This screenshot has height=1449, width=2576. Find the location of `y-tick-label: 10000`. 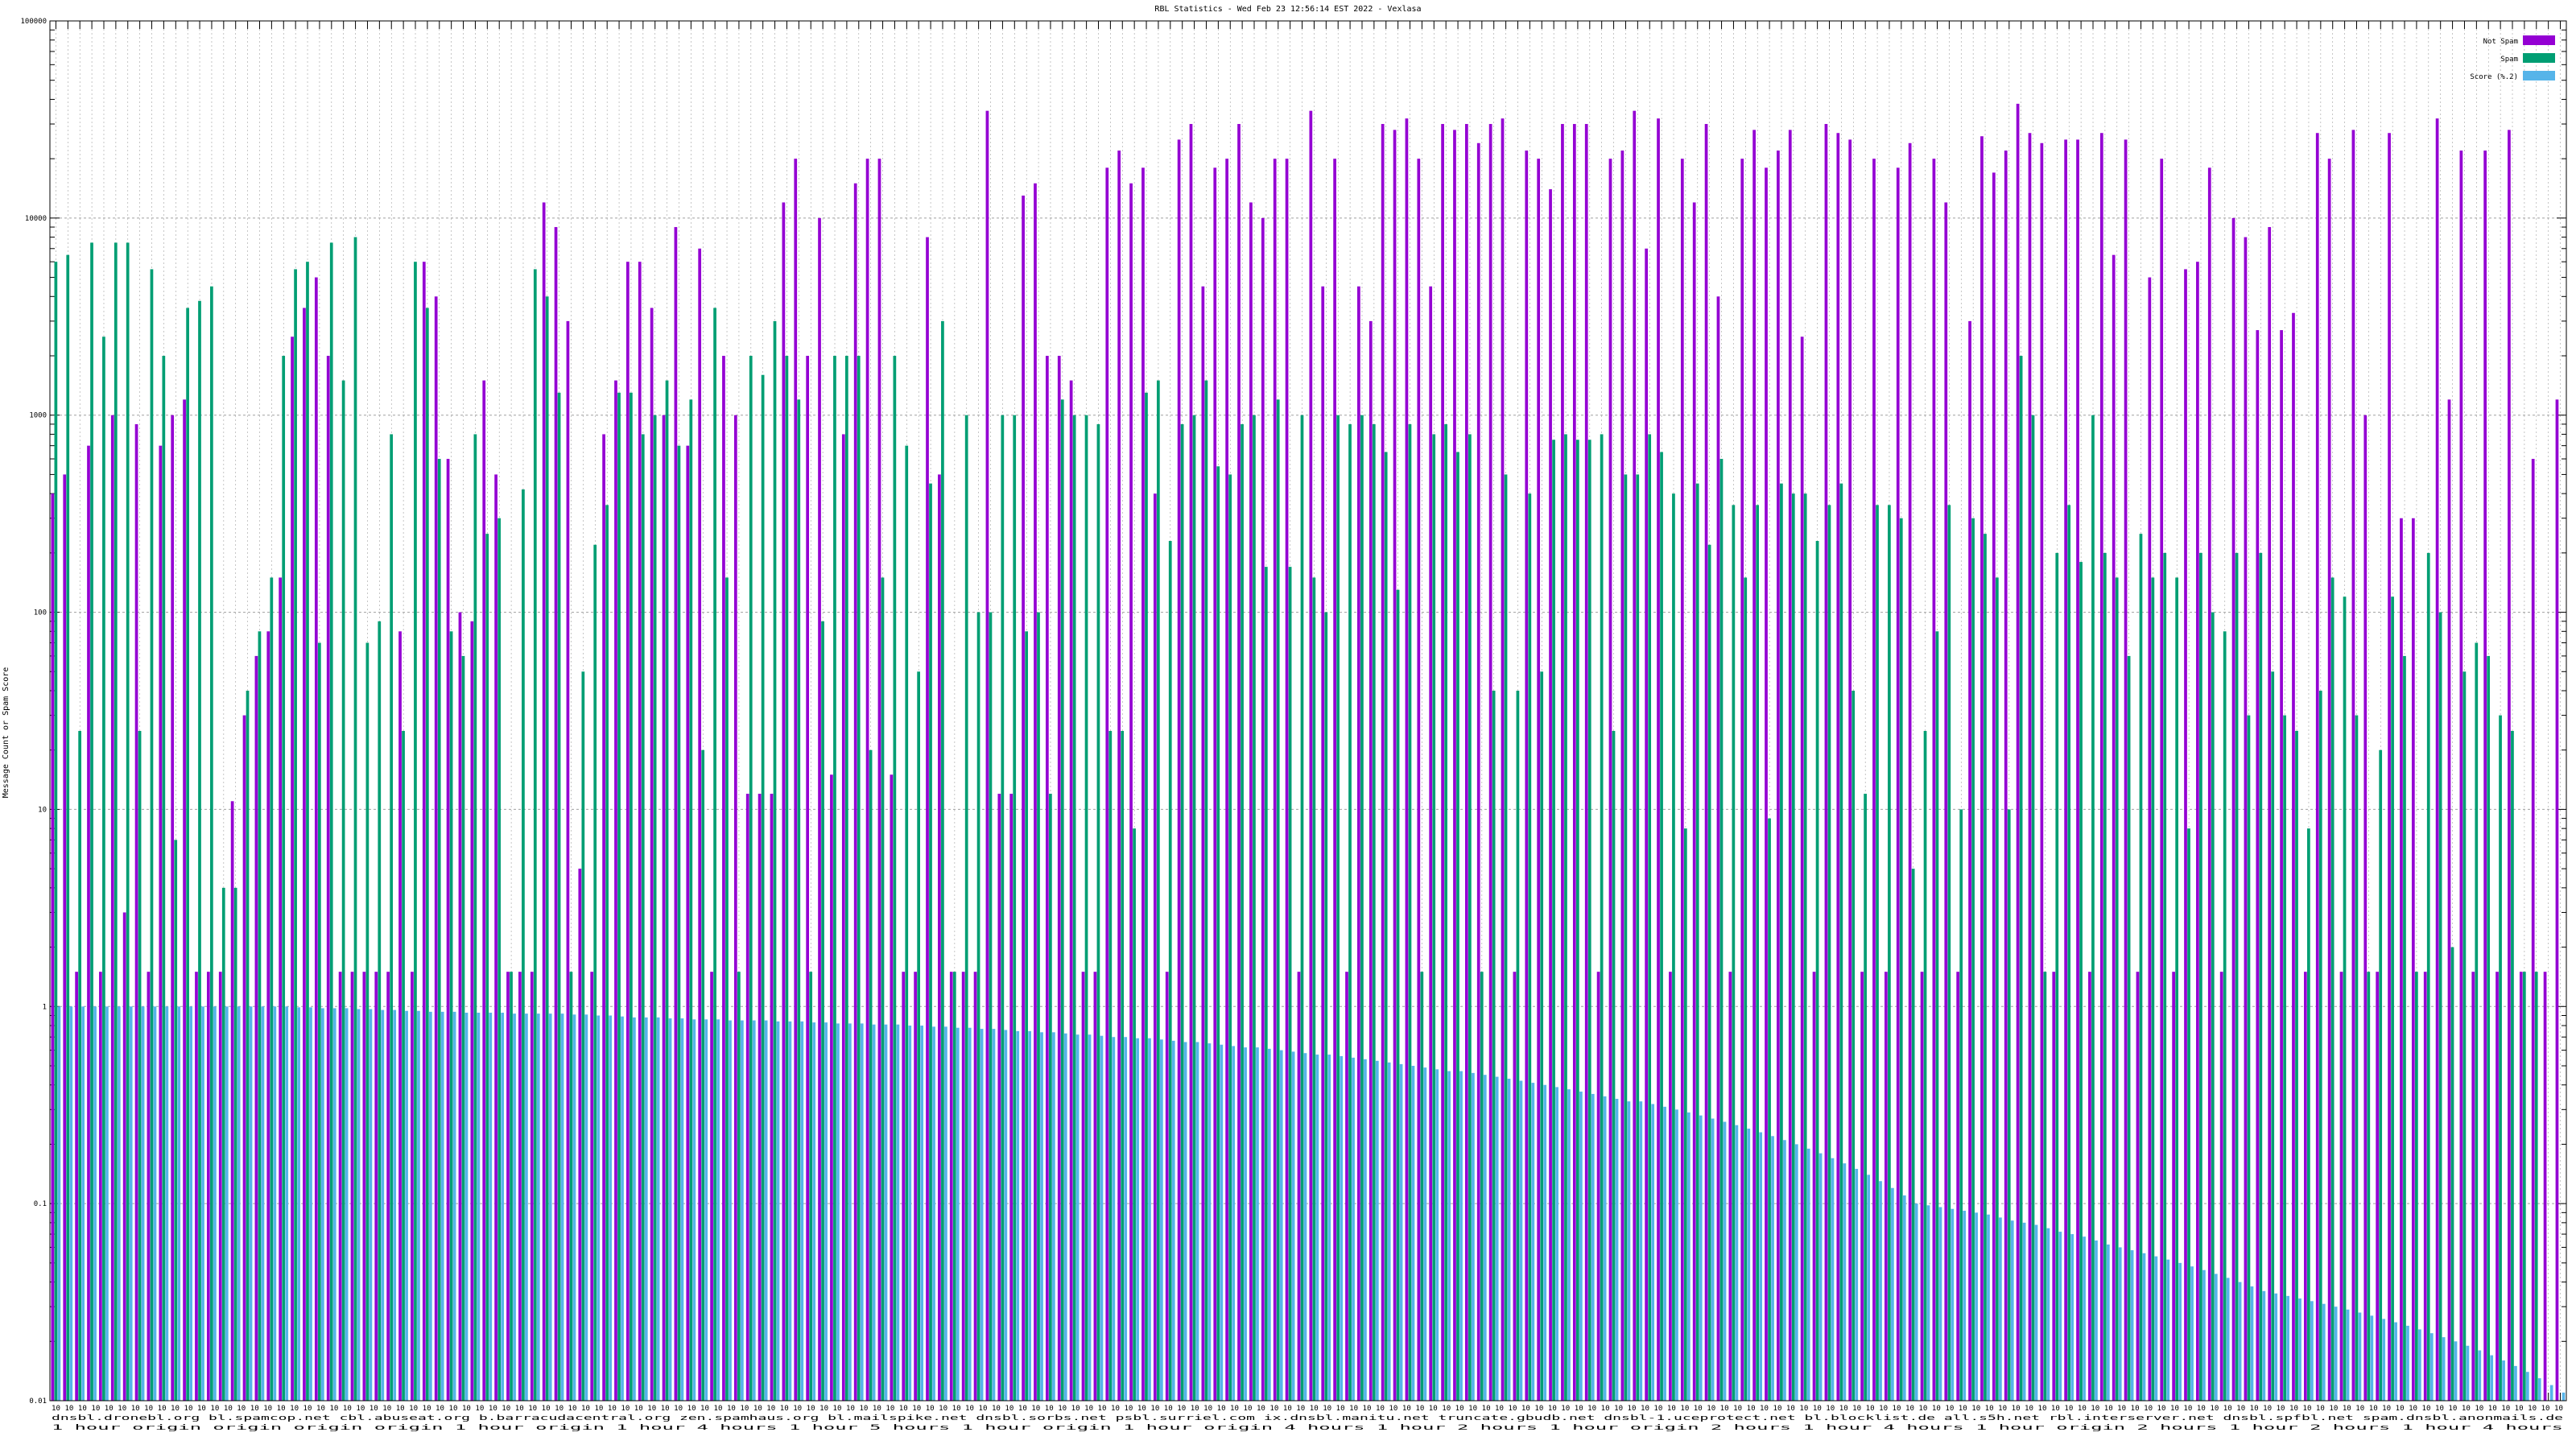

y-tick-label: 10000 is located at coordinates (36, 219).